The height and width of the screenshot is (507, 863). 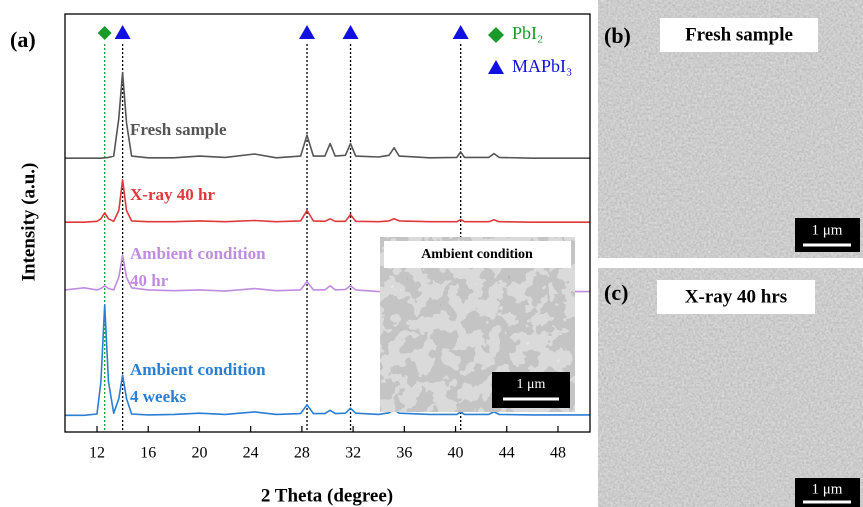 What do you see at coordinates (148, 453) in the screenshot?
I see `x-tick-label: 16` at bounding box center [148, 453].